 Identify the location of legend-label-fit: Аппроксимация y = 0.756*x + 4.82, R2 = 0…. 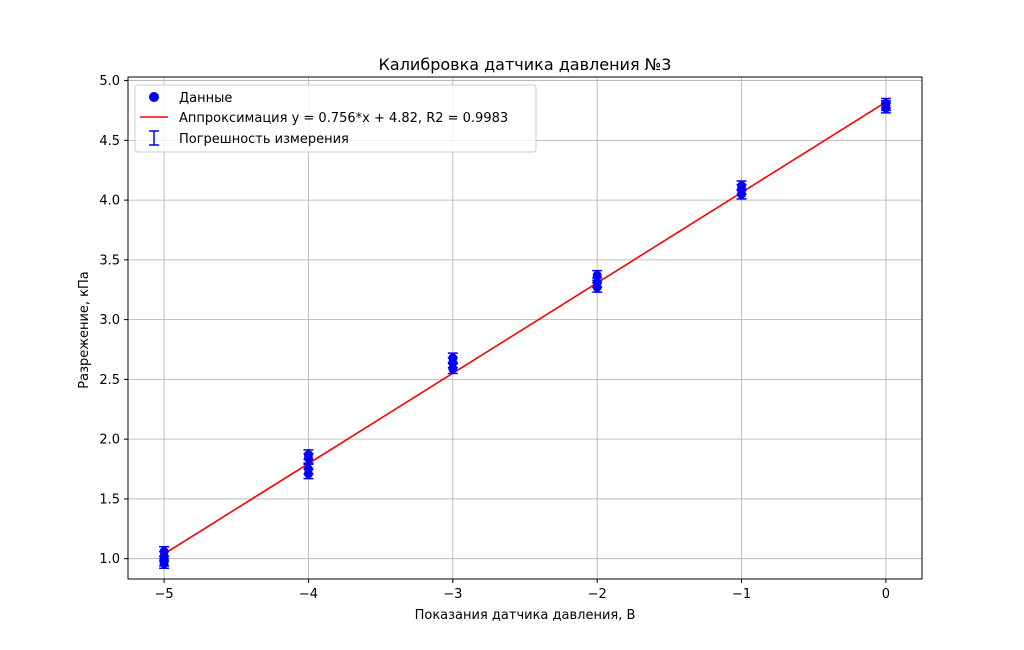
(343, 118).